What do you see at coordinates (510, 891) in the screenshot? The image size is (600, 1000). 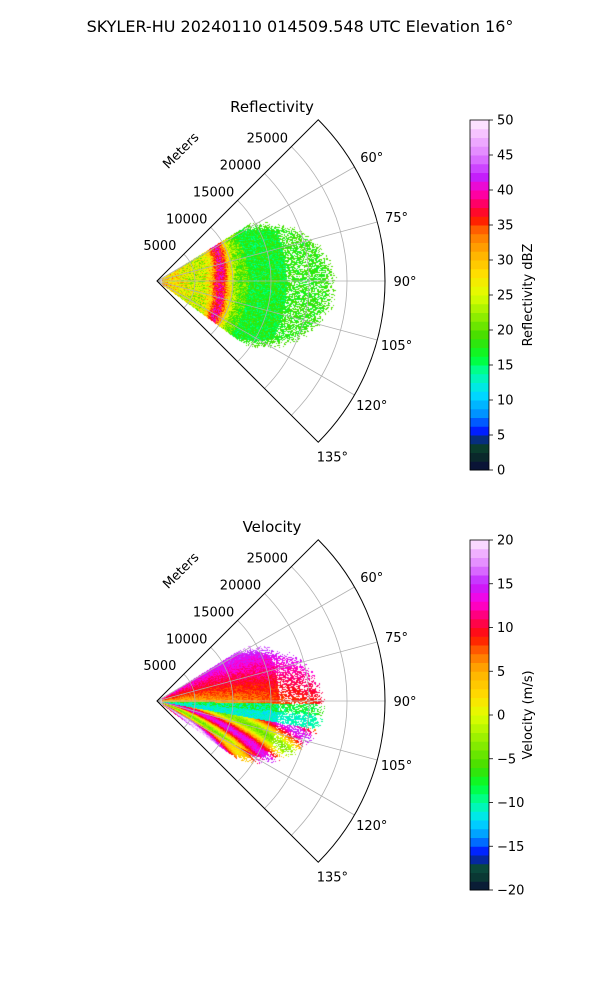 I see `colorbar-tick-label: −20` at bounding box center [510, 891].